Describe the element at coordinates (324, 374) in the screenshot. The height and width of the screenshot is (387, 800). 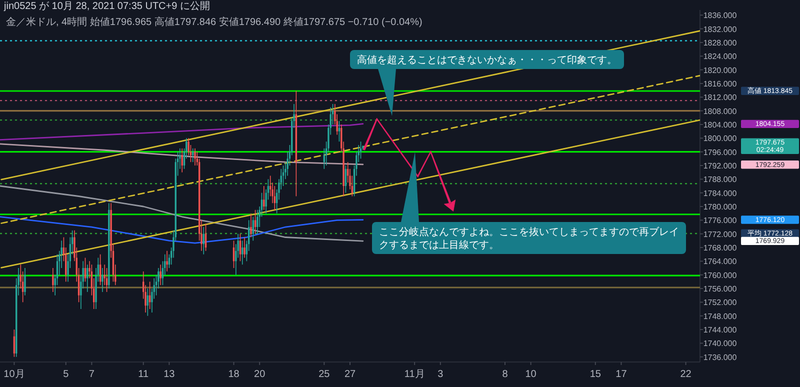
I see `x-tick-label: 25` at that location.